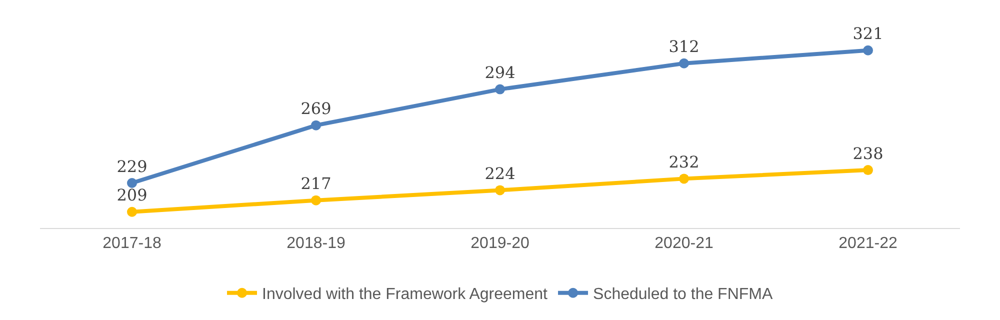 Image resolution: width=1000 pixels, height=320 pixels. Describe the element at coordinates (683, 295) in the screenshot. I see `legend-label: Scheduled to the FNFMA` at that location.